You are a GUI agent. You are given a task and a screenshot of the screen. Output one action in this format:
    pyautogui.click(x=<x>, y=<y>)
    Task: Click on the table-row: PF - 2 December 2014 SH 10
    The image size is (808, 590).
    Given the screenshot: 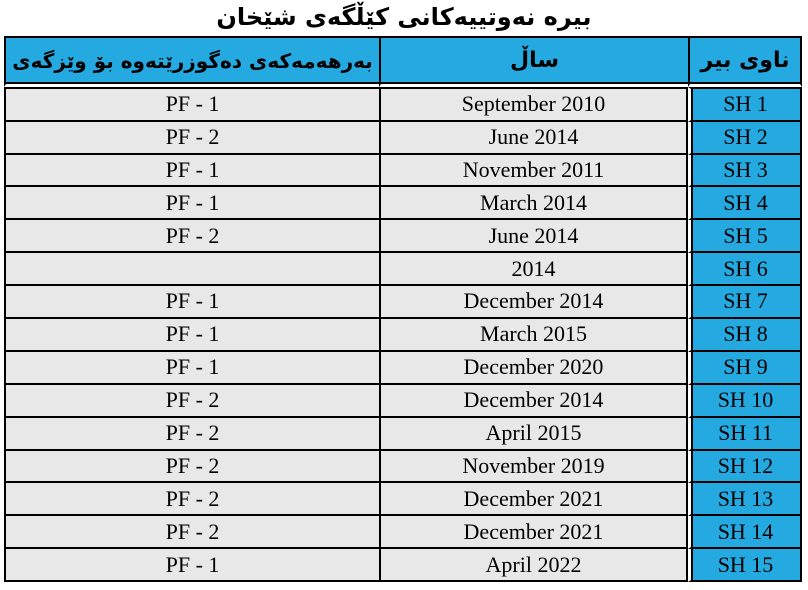 What is the action you would take?
    pyautogui.click(x=403, y=401)
    